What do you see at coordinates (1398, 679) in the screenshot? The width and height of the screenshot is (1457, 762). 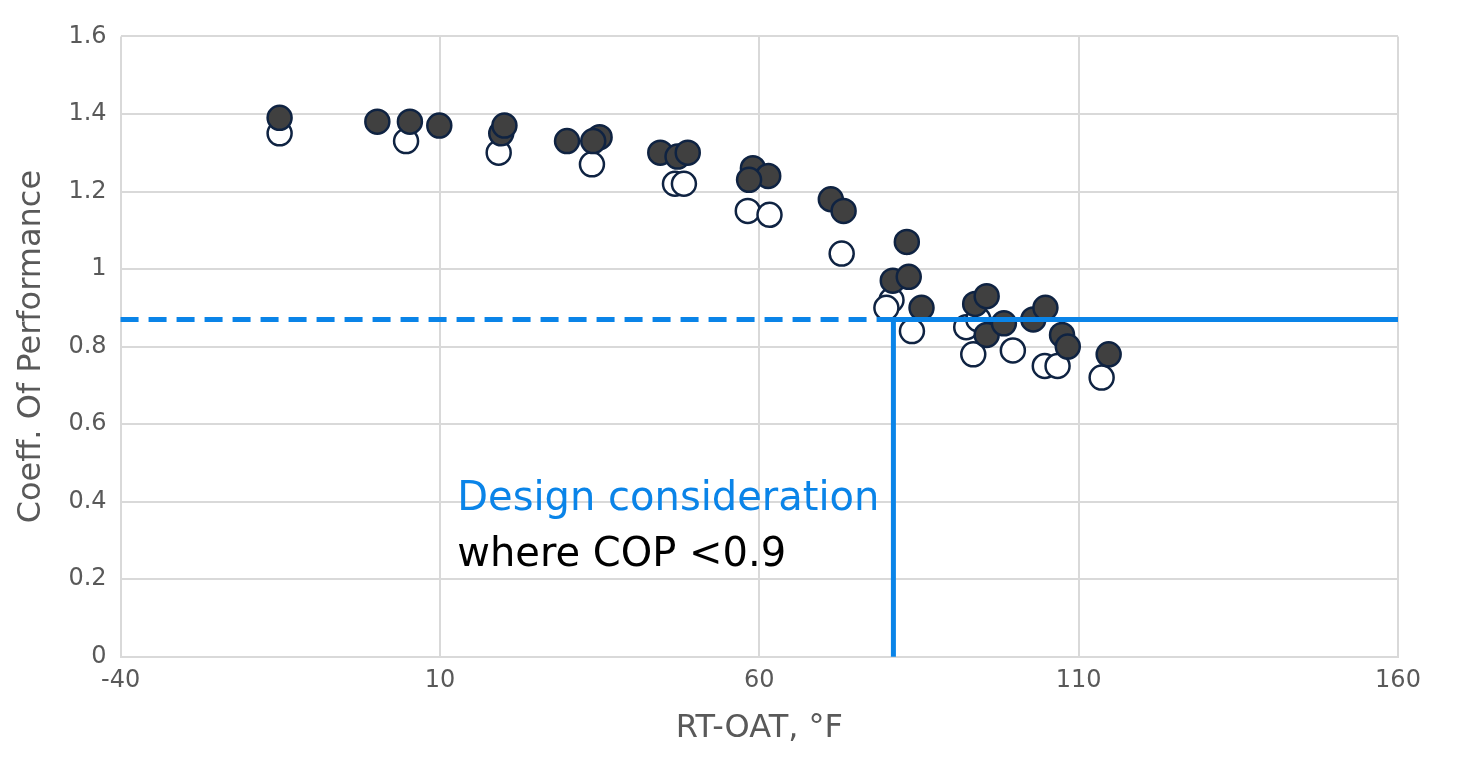 I see `x-tick-label: 160` at bounding box center [1398, 679].